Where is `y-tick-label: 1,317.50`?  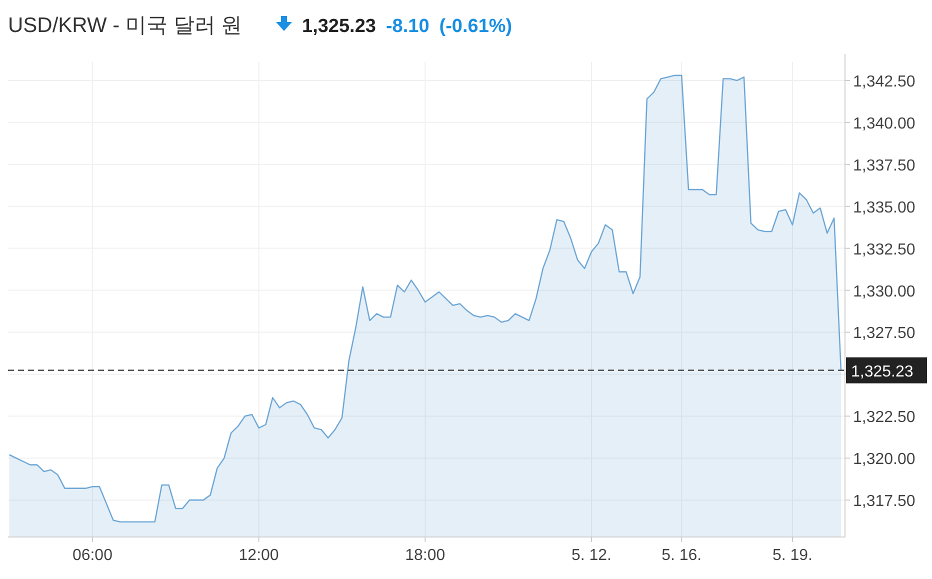
y-tick-label: 1,317.50 is located at coordinates (884, 501).